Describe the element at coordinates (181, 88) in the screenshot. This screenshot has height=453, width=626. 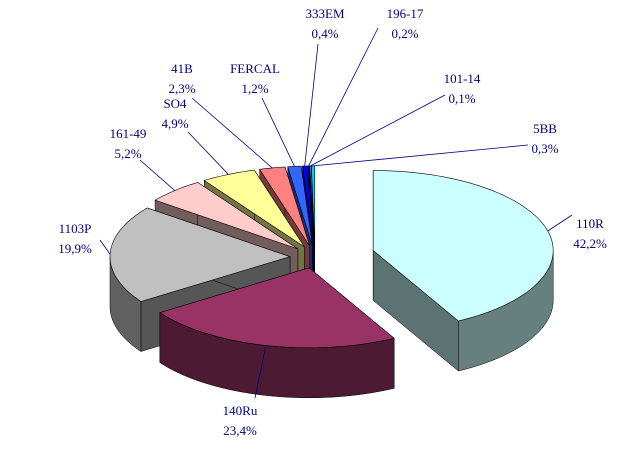
I see `slice-value-label: 2,3%` at that location.